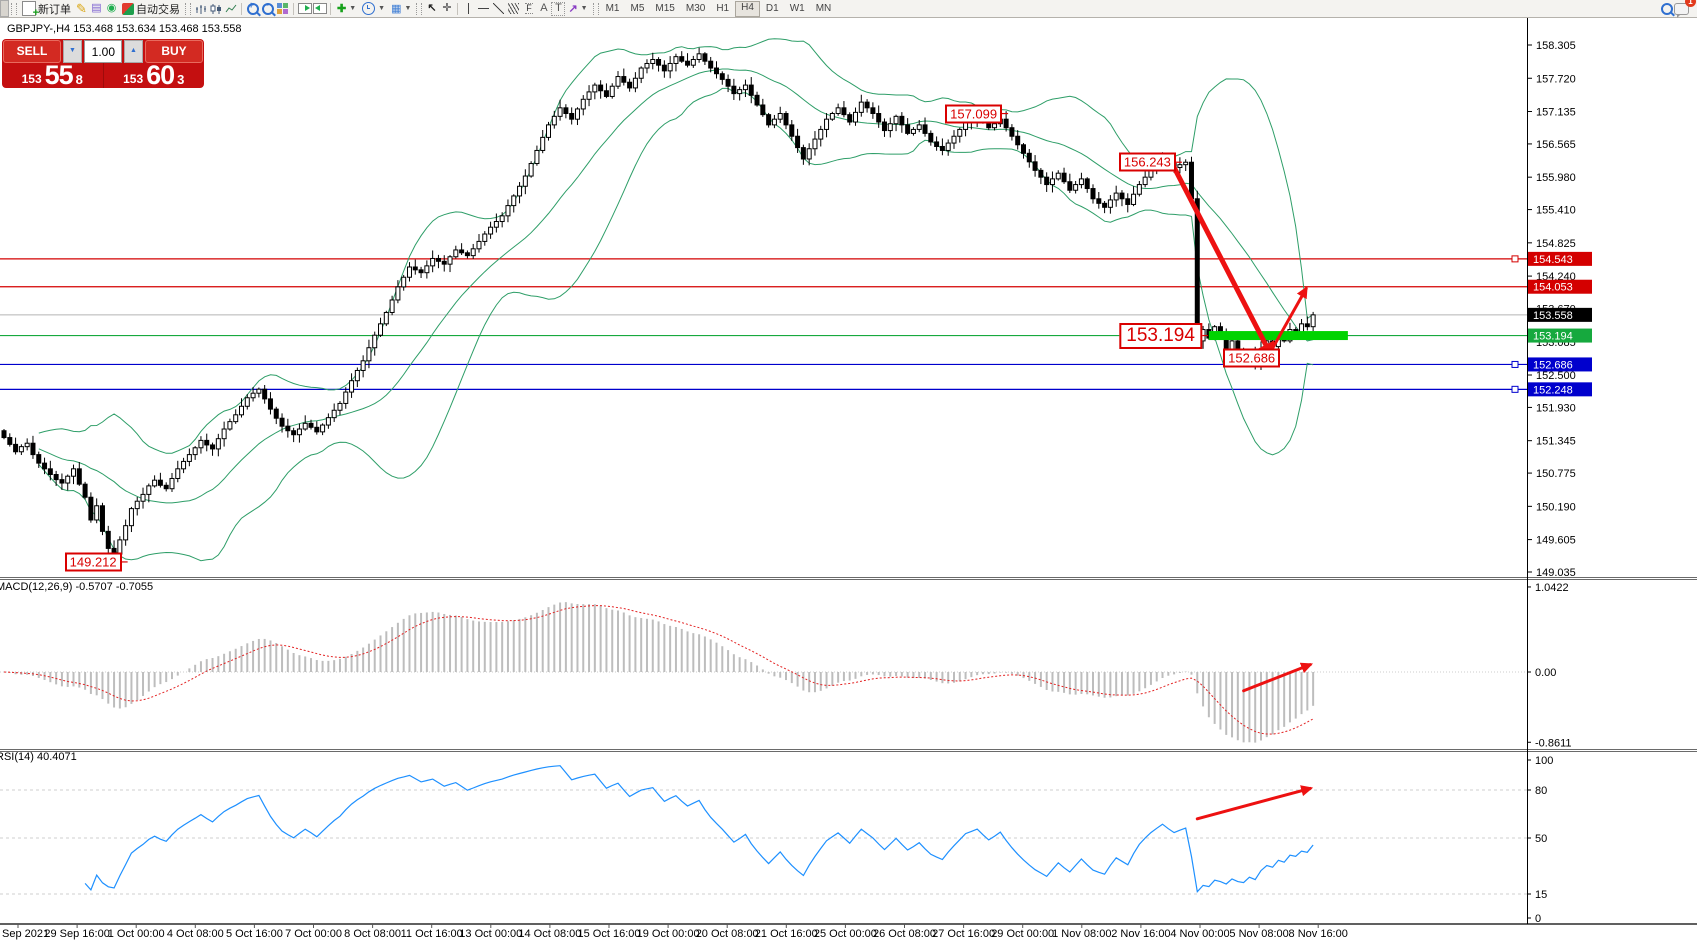 This screenshot has height=942, width=1697. Describe the element at coordinates (1541, 895) in the screenshot. I see `svg-text: 15` at that location.